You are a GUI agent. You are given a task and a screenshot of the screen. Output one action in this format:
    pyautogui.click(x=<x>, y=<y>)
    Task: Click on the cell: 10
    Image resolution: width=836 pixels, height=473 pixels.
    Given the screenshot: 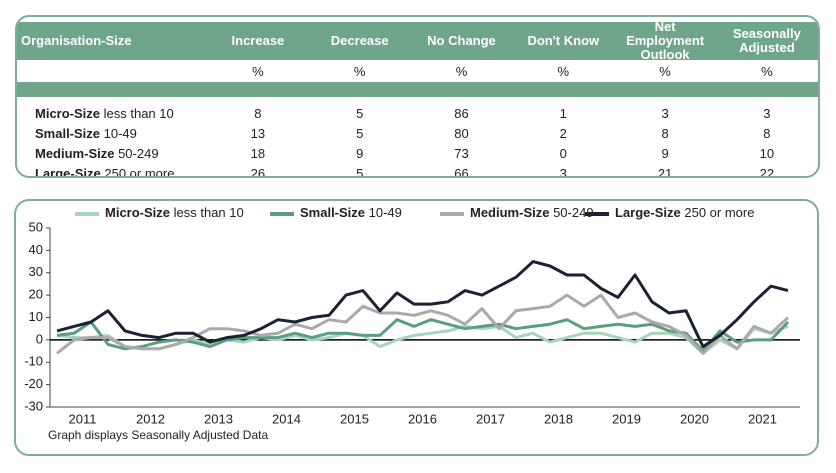 What is the action you would take?
    pyautogui.click(x=767, y=153)
    